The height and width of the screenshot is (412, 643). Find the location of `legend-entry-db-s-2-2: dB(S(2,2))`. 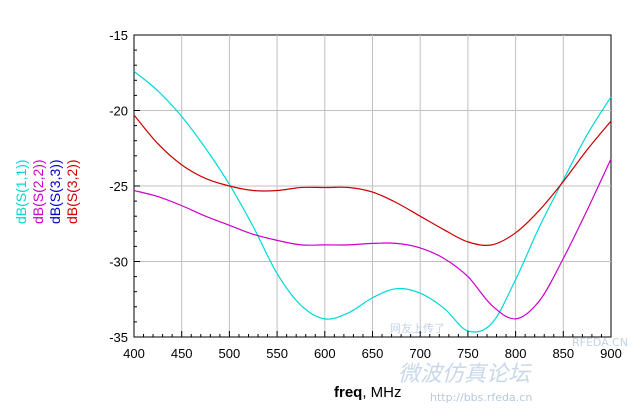

legend-entry-db-s-2-2: dB(S(2,2)) is located at coordinates (38, 191).